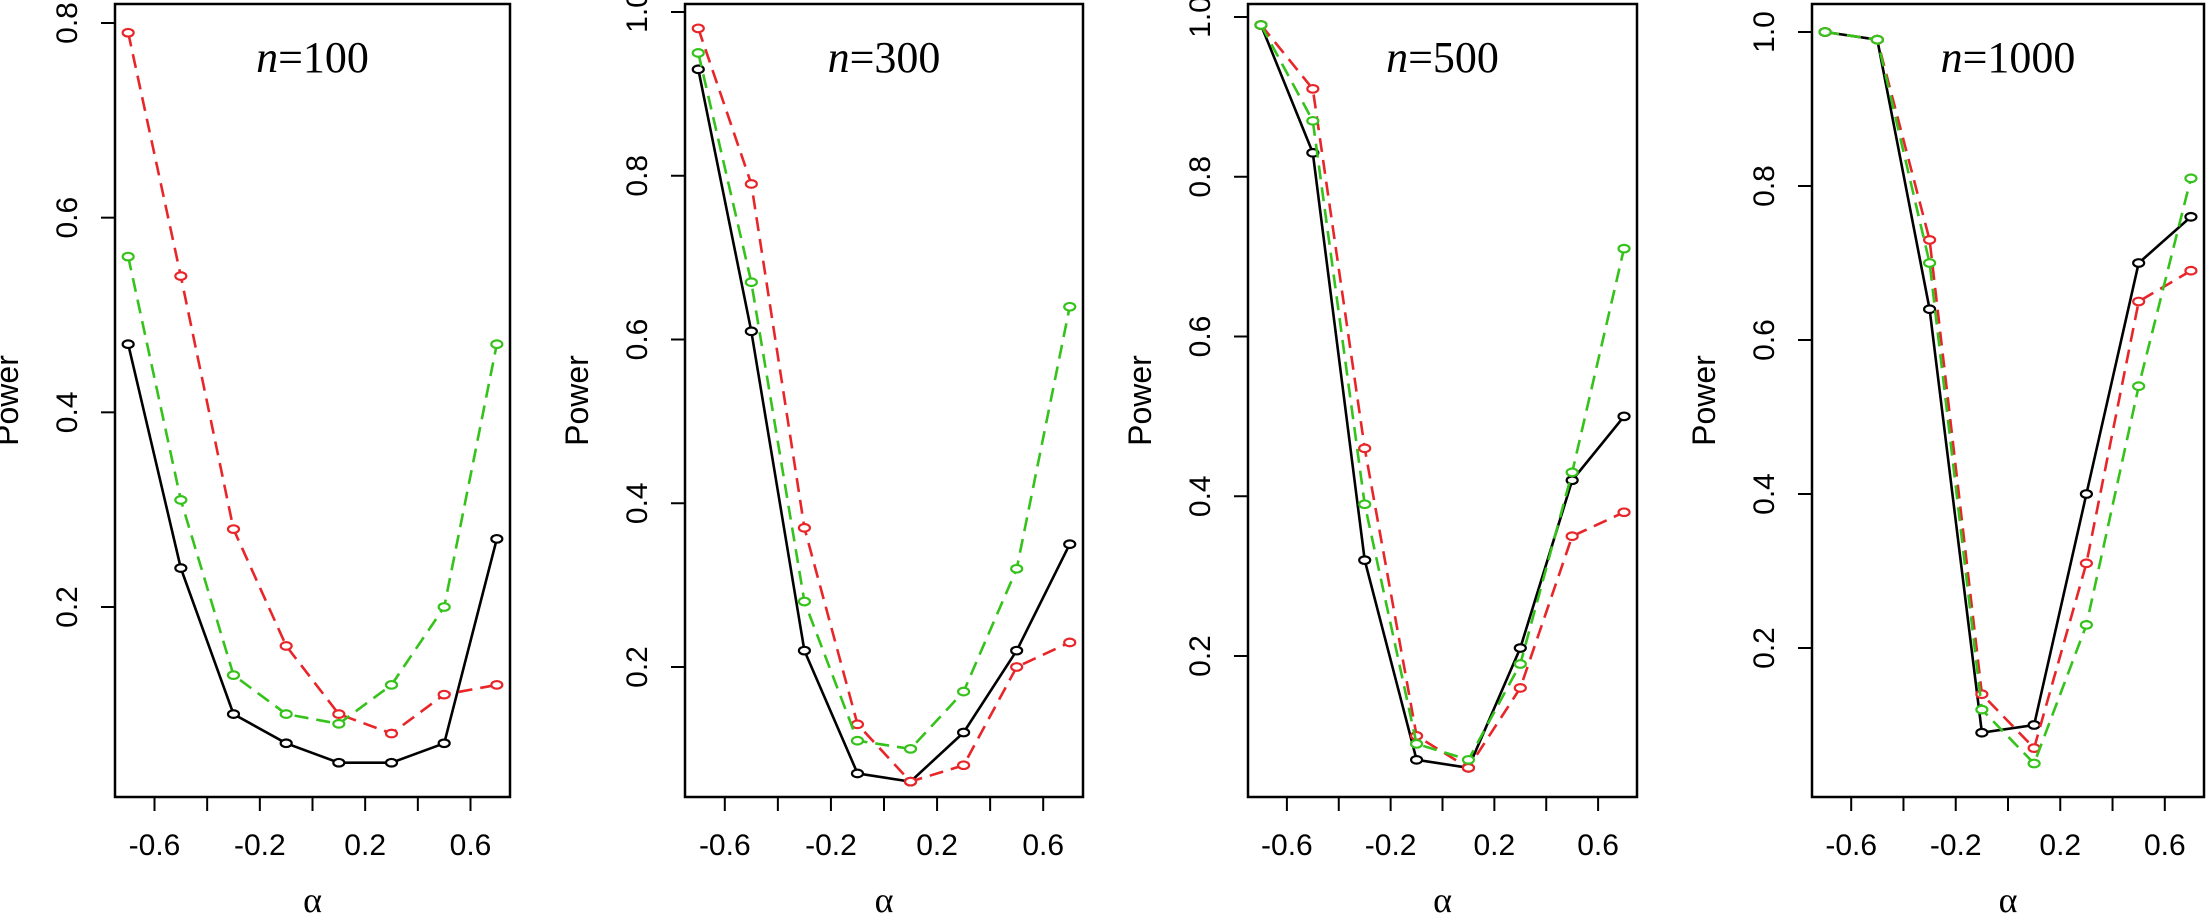 This screenshot has height=924, width=2208. Describe the element at coordinates (1453, 57) in the screenshot. I see `title-value: =500` at that location.